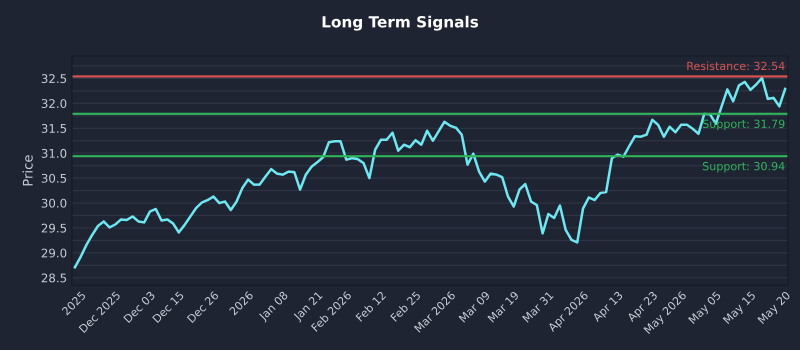 This screenshot has height=350, width=800. I want to click on ref-line-label: Support: 30.94, so click(743, 167).